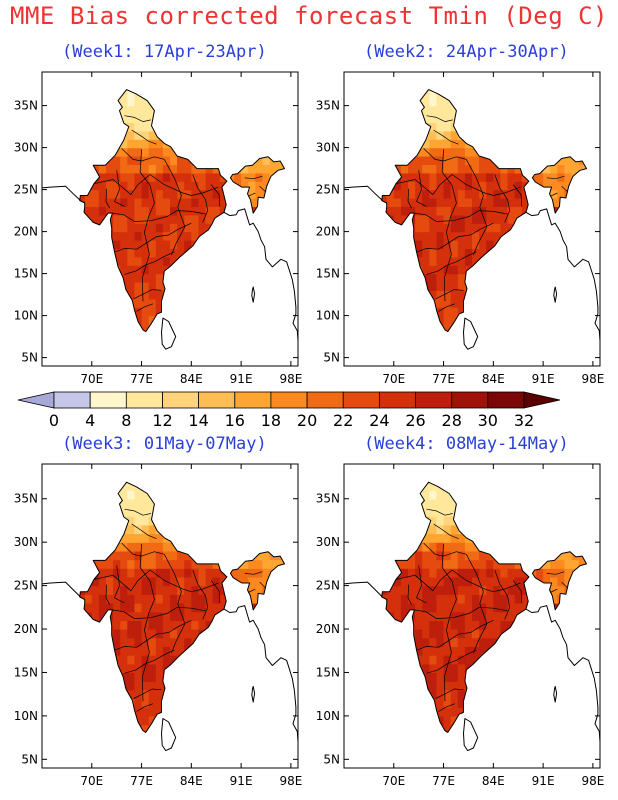 This screenshot has width=618, height=800. Describe the element at coordinates (289, 410) in the screenshot. I see `colorbar: 0 4 8 12 14 16 18 20 22 24 26 28 30 32` at that location.